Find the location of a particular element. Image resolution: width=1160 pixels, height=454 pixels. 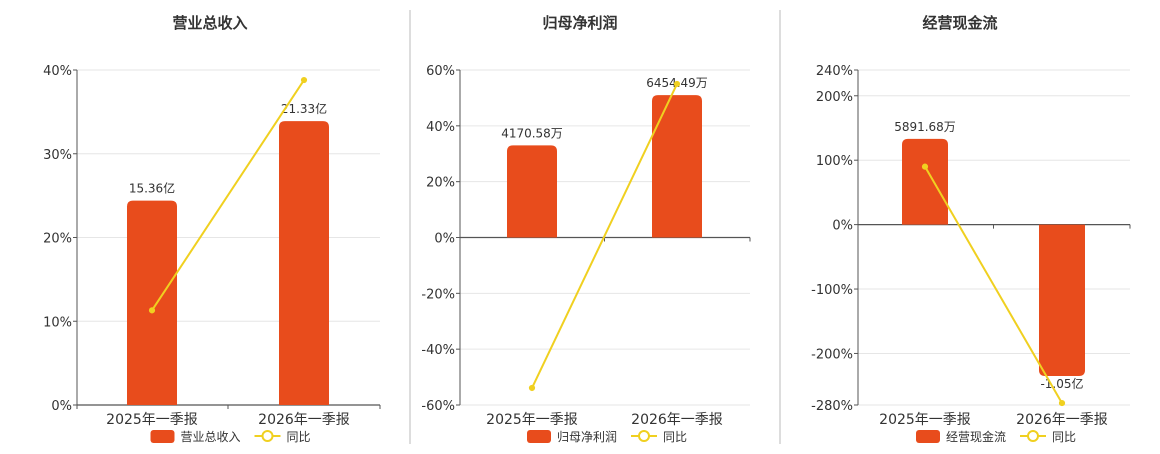

bar-data-label: 4170.58万 is located at coordinates (532, 133).